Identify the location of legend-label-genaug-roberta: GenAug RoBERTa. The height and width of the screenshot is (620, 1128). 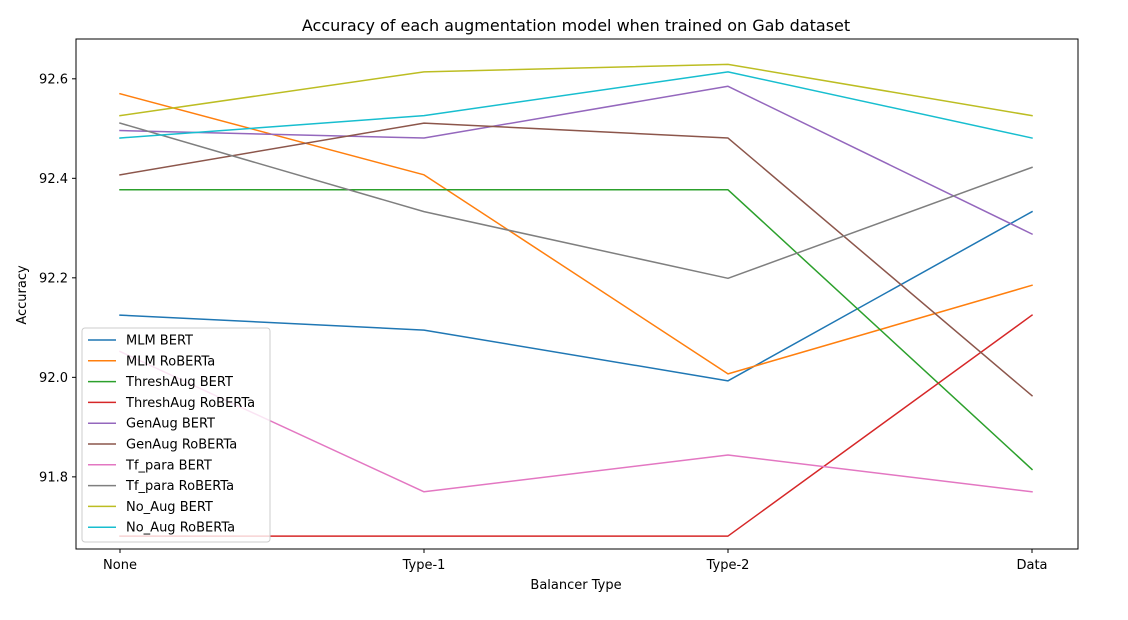
(181, 445).